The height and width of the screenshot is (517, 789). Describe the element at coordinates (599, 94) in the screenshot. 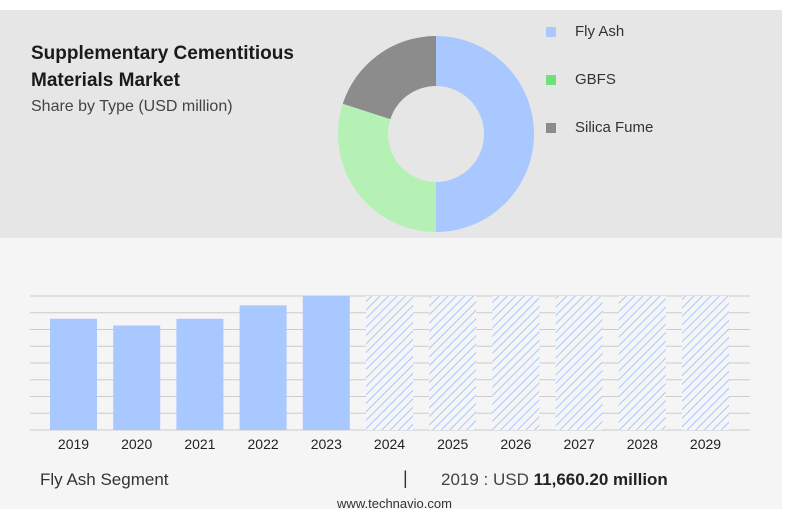

I see `donut-legend: Fly Ash GBFS Silica Fume` at that location.